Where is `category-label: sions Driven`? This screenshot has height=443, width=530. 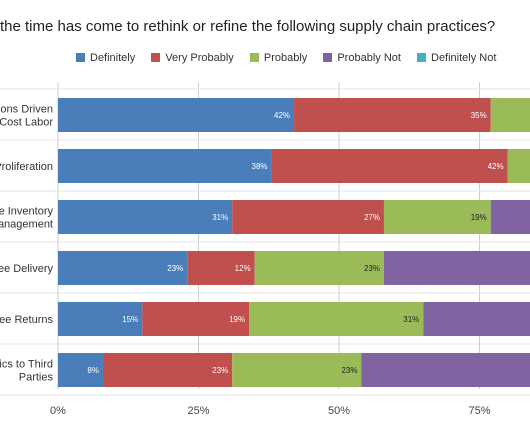 category-label: sions Driven is located at coordinates (26, 110).